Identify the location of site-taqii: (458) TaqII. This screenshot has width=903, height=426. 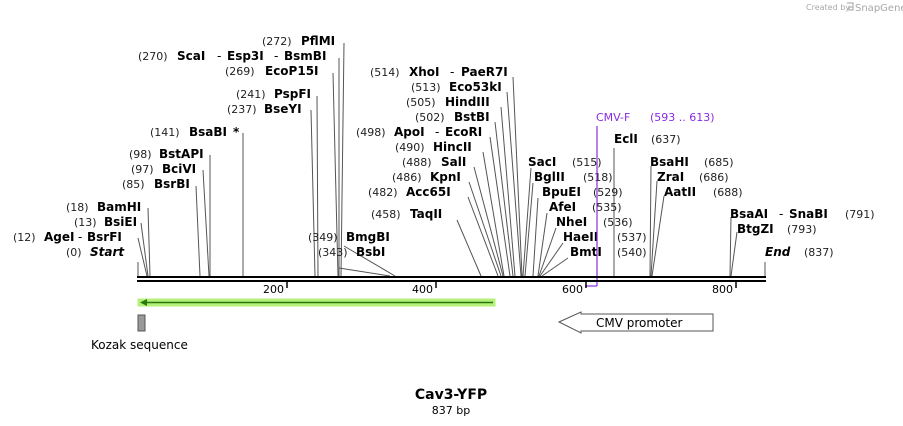
(406, 212).